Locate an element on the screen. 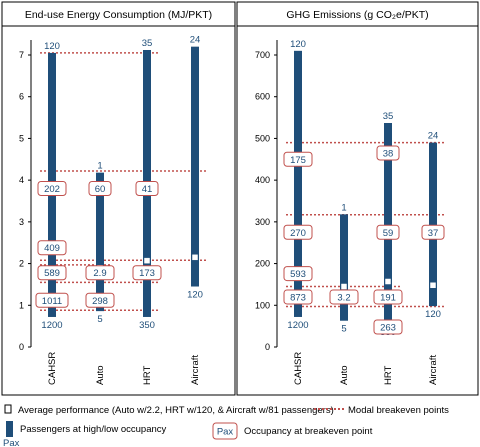 The width and height of the screenshot is (480, 447). occupancy-label: 593 is located at coordinates (298, 274).